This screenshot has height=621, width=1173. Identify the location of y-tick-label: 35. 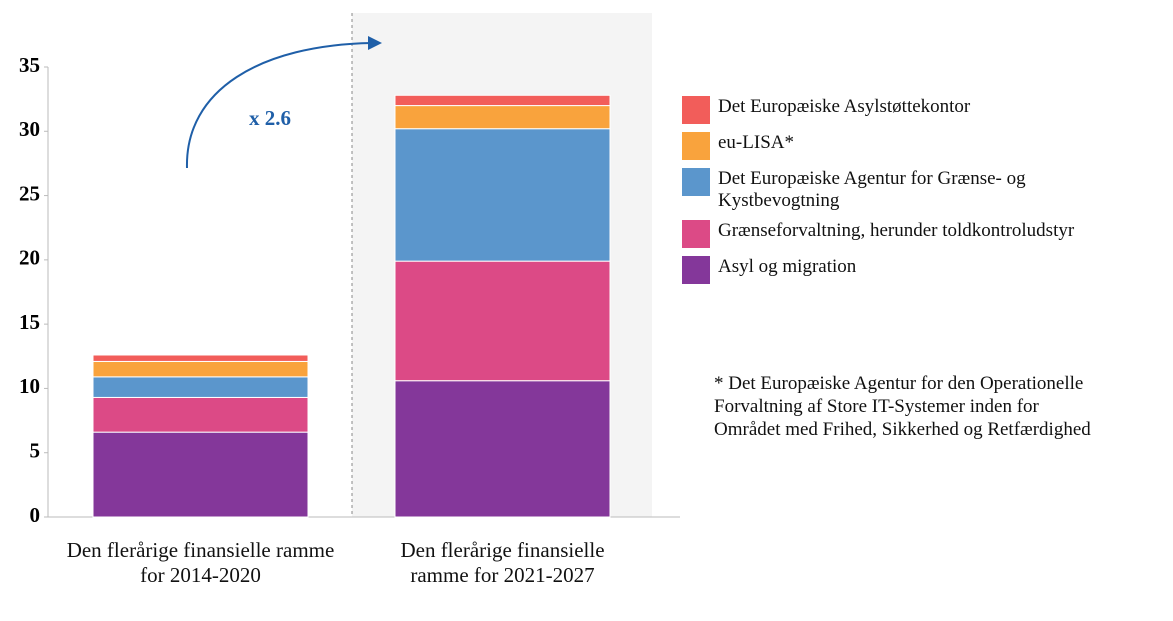
(29, 65).